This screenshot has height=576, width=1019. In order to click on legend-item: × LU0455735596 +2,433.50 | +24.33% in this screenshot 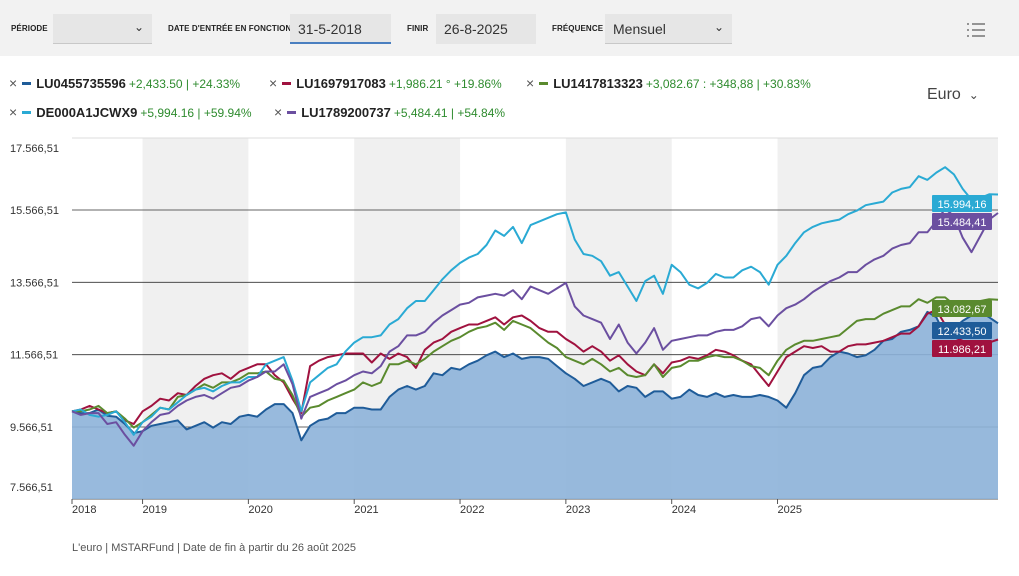, I will do `click(124, 83)`.